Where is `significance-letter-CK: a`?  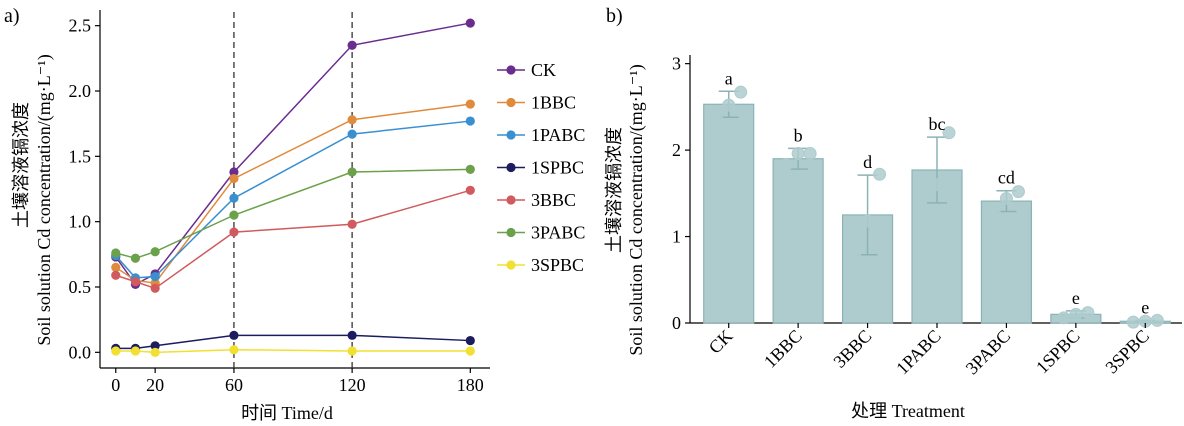 significance-letter-CK: a is located at coordinates (729, 78).